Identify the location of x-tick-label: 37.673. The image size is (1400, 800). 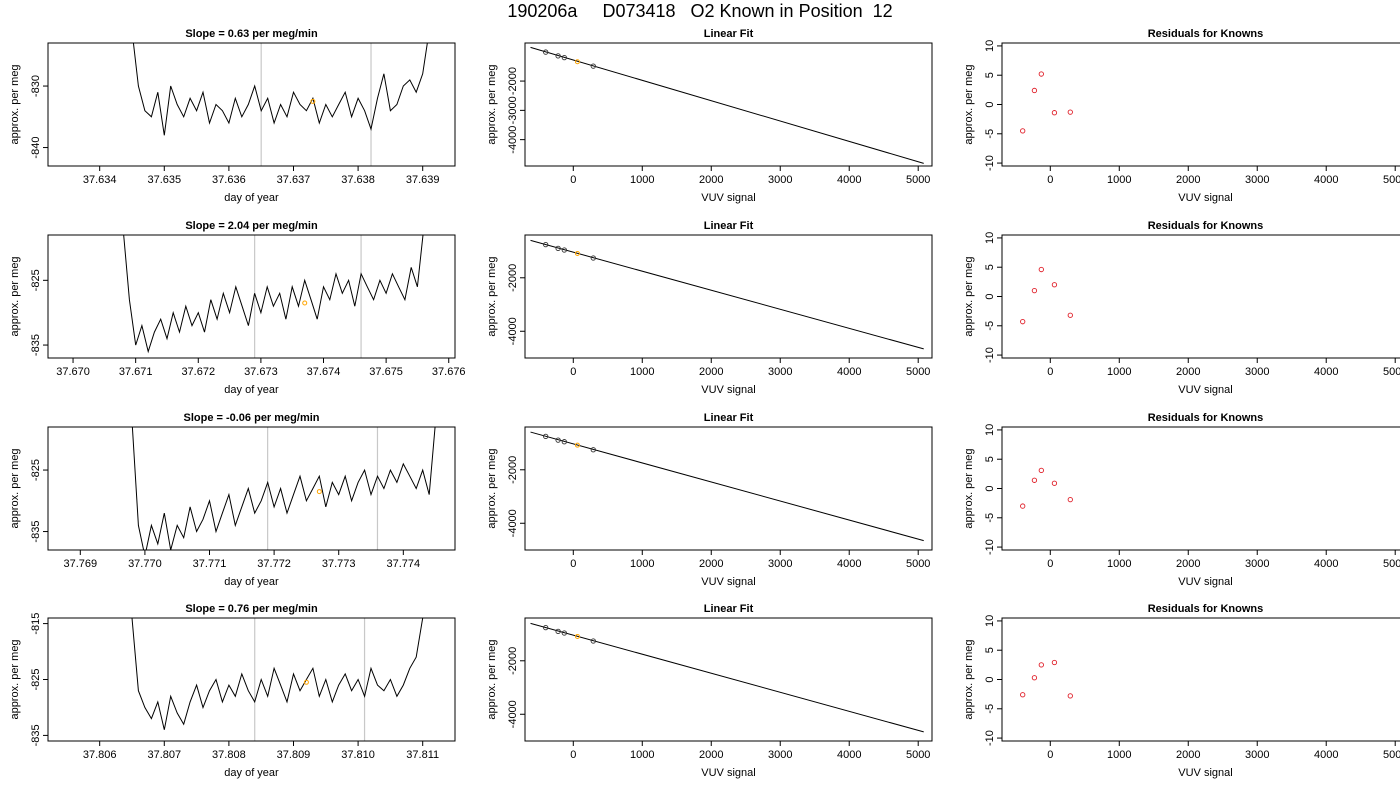
(261, 372).